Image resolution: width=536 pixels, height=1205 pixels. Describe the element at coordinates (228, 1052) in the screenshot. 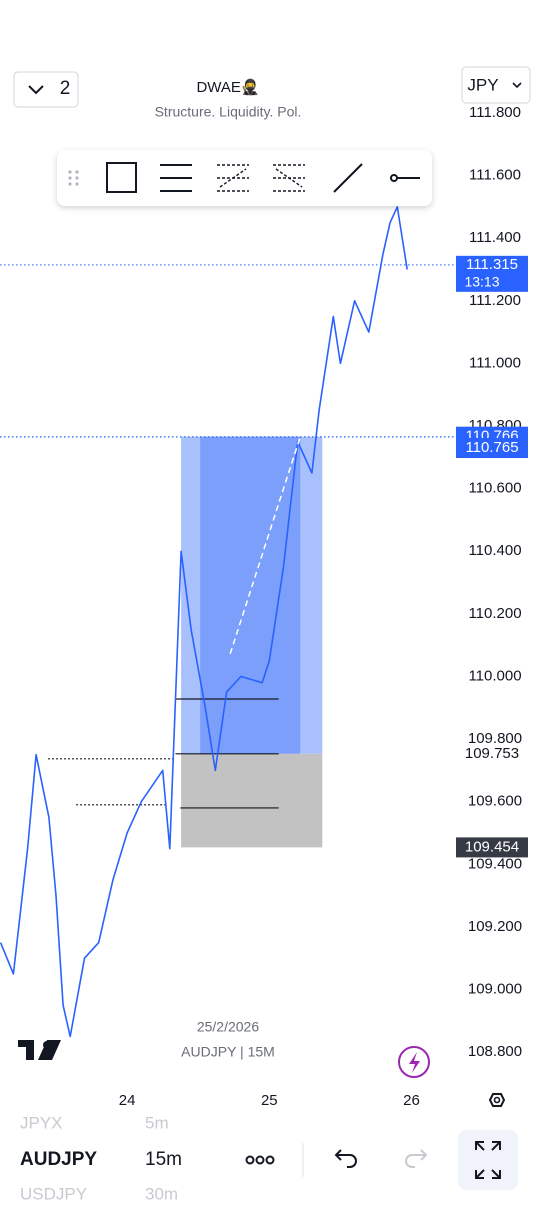

I see `watermark-symbol: AUDJPY | 15M` at that location.